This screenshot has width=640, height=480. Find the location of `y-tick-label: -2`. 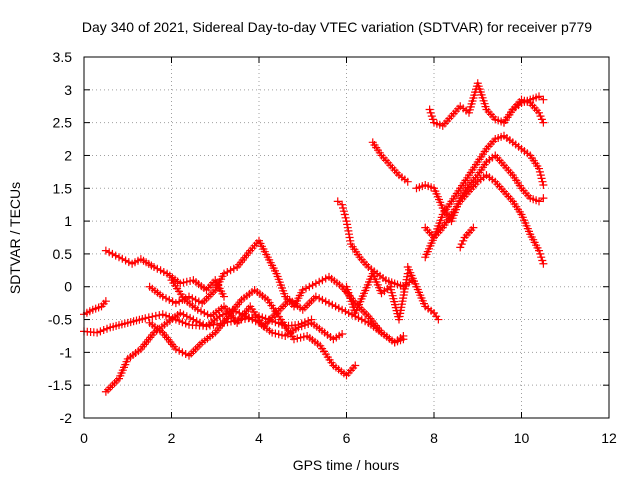

y-tick-label: -2 is located at coordinates (66, 418).